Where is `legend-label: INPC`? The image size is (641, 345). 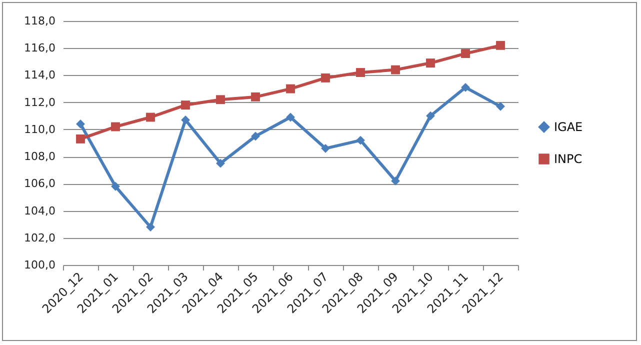 legend-label: INPC is located at coordinates (568, 159).